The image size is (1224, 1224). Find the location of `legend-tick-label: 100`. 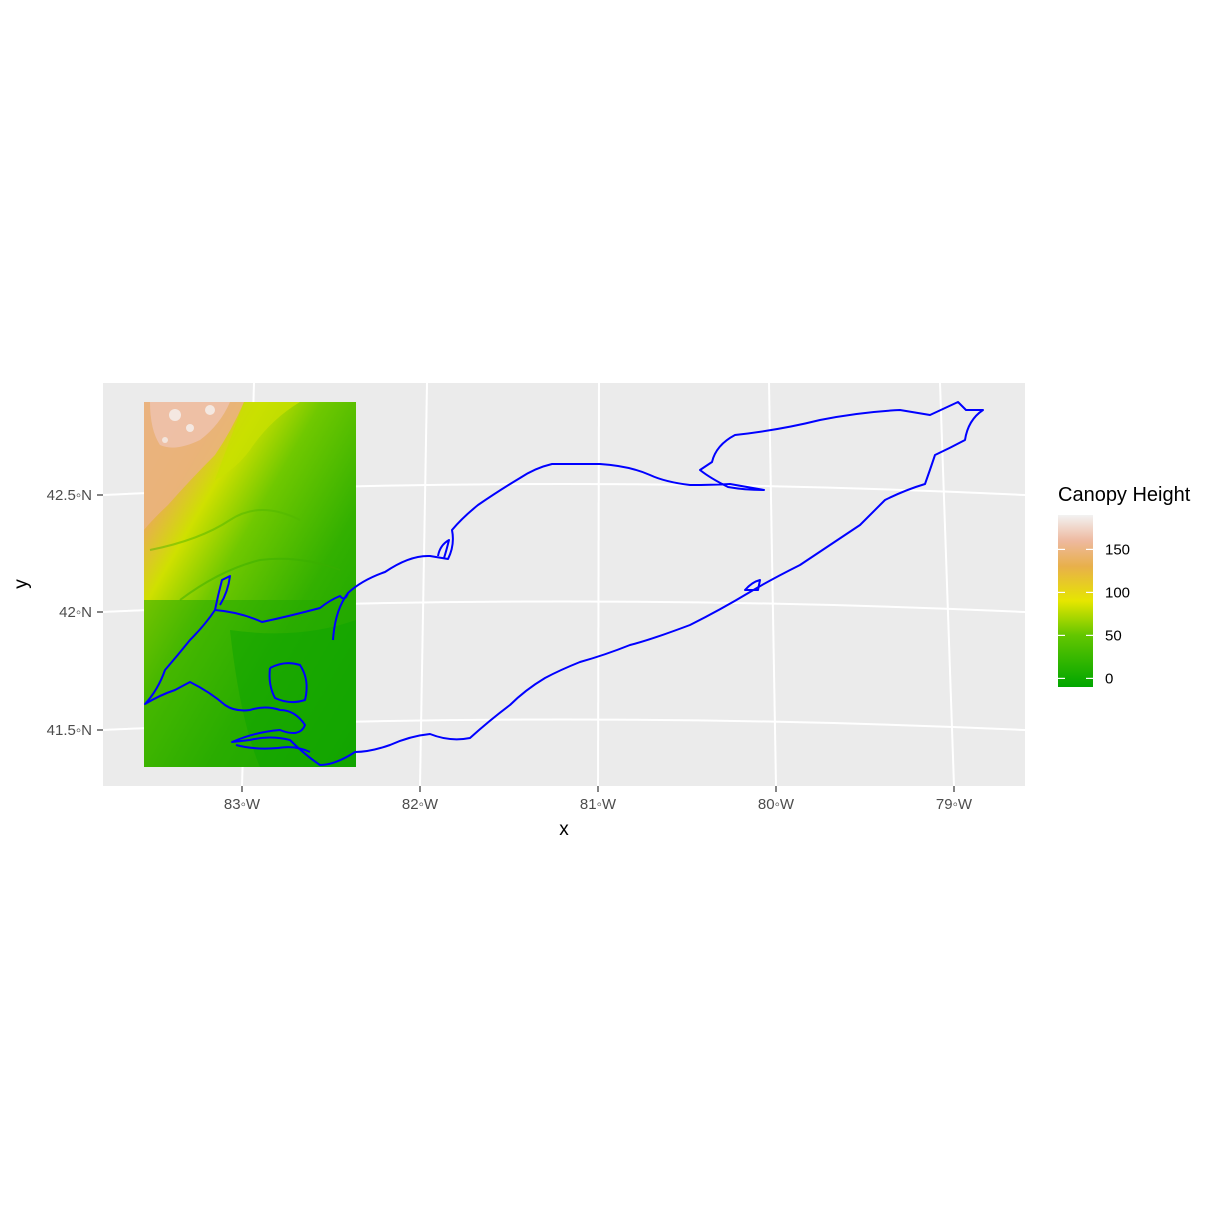

legend-tick-label: 100 is located at coordinates (1117, 592).